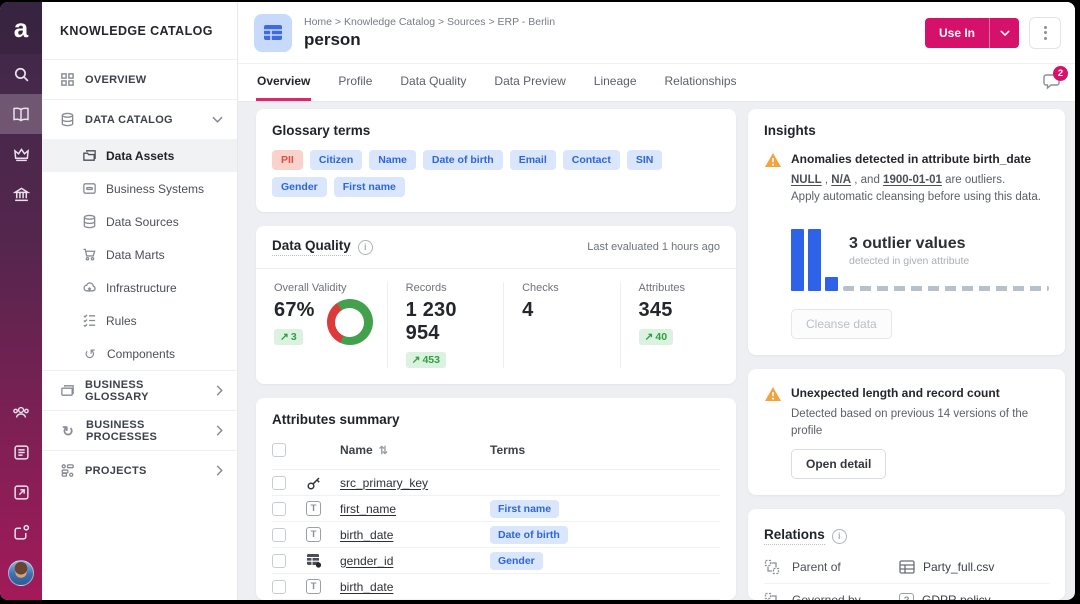 This screenshot has width=1080, height=604. I want to click on last-evaluated-text: Last evaluated 1 hours ago, so click(653, 247).